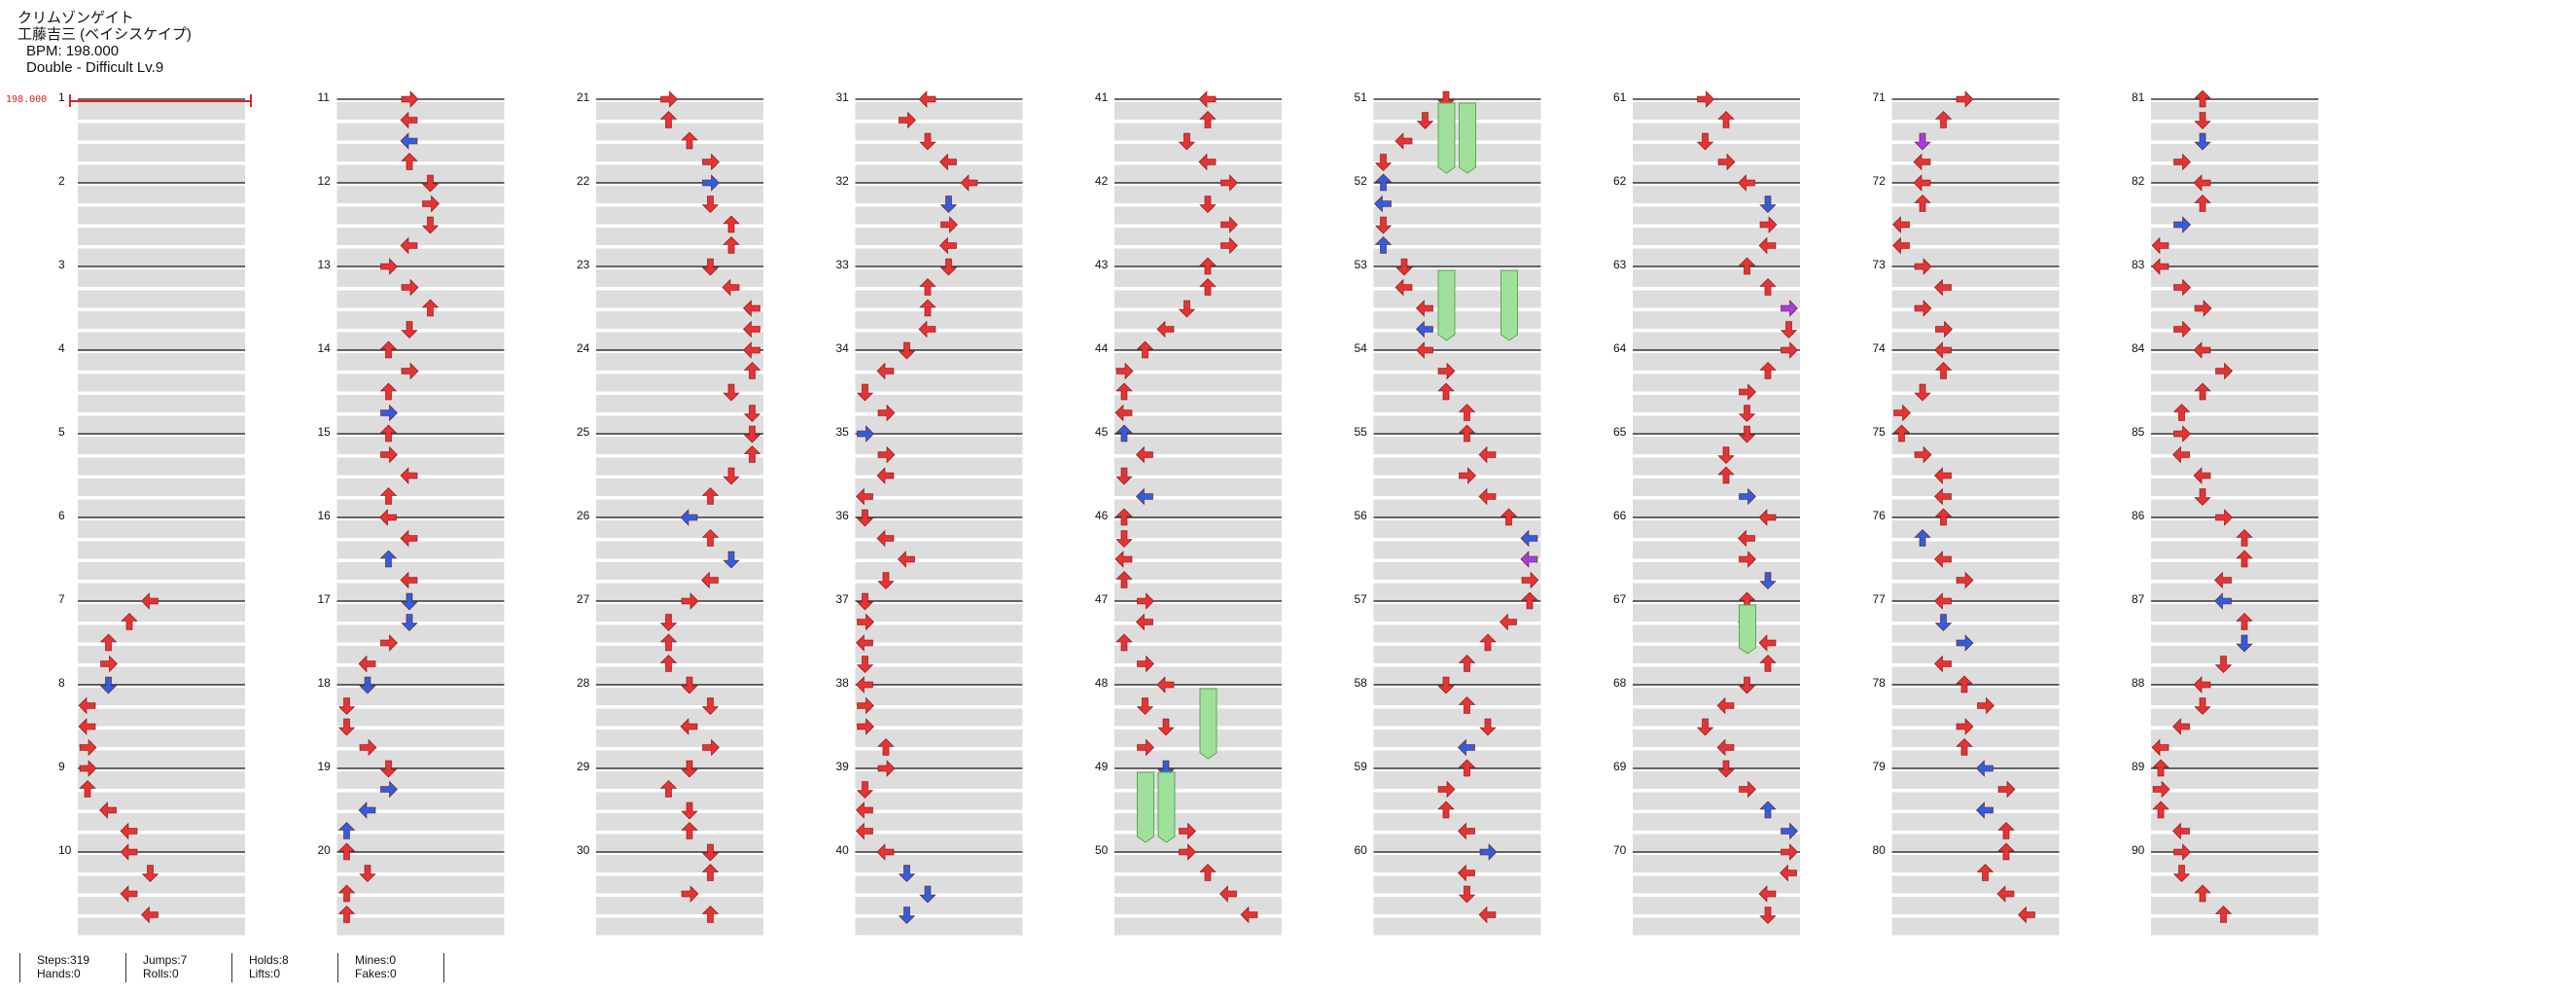 The image size is (2576, 996). What do you see at coordinates (1361, 599) in the screenshot?
I see `measure-number: 57` at bounding box center [1361, 599].